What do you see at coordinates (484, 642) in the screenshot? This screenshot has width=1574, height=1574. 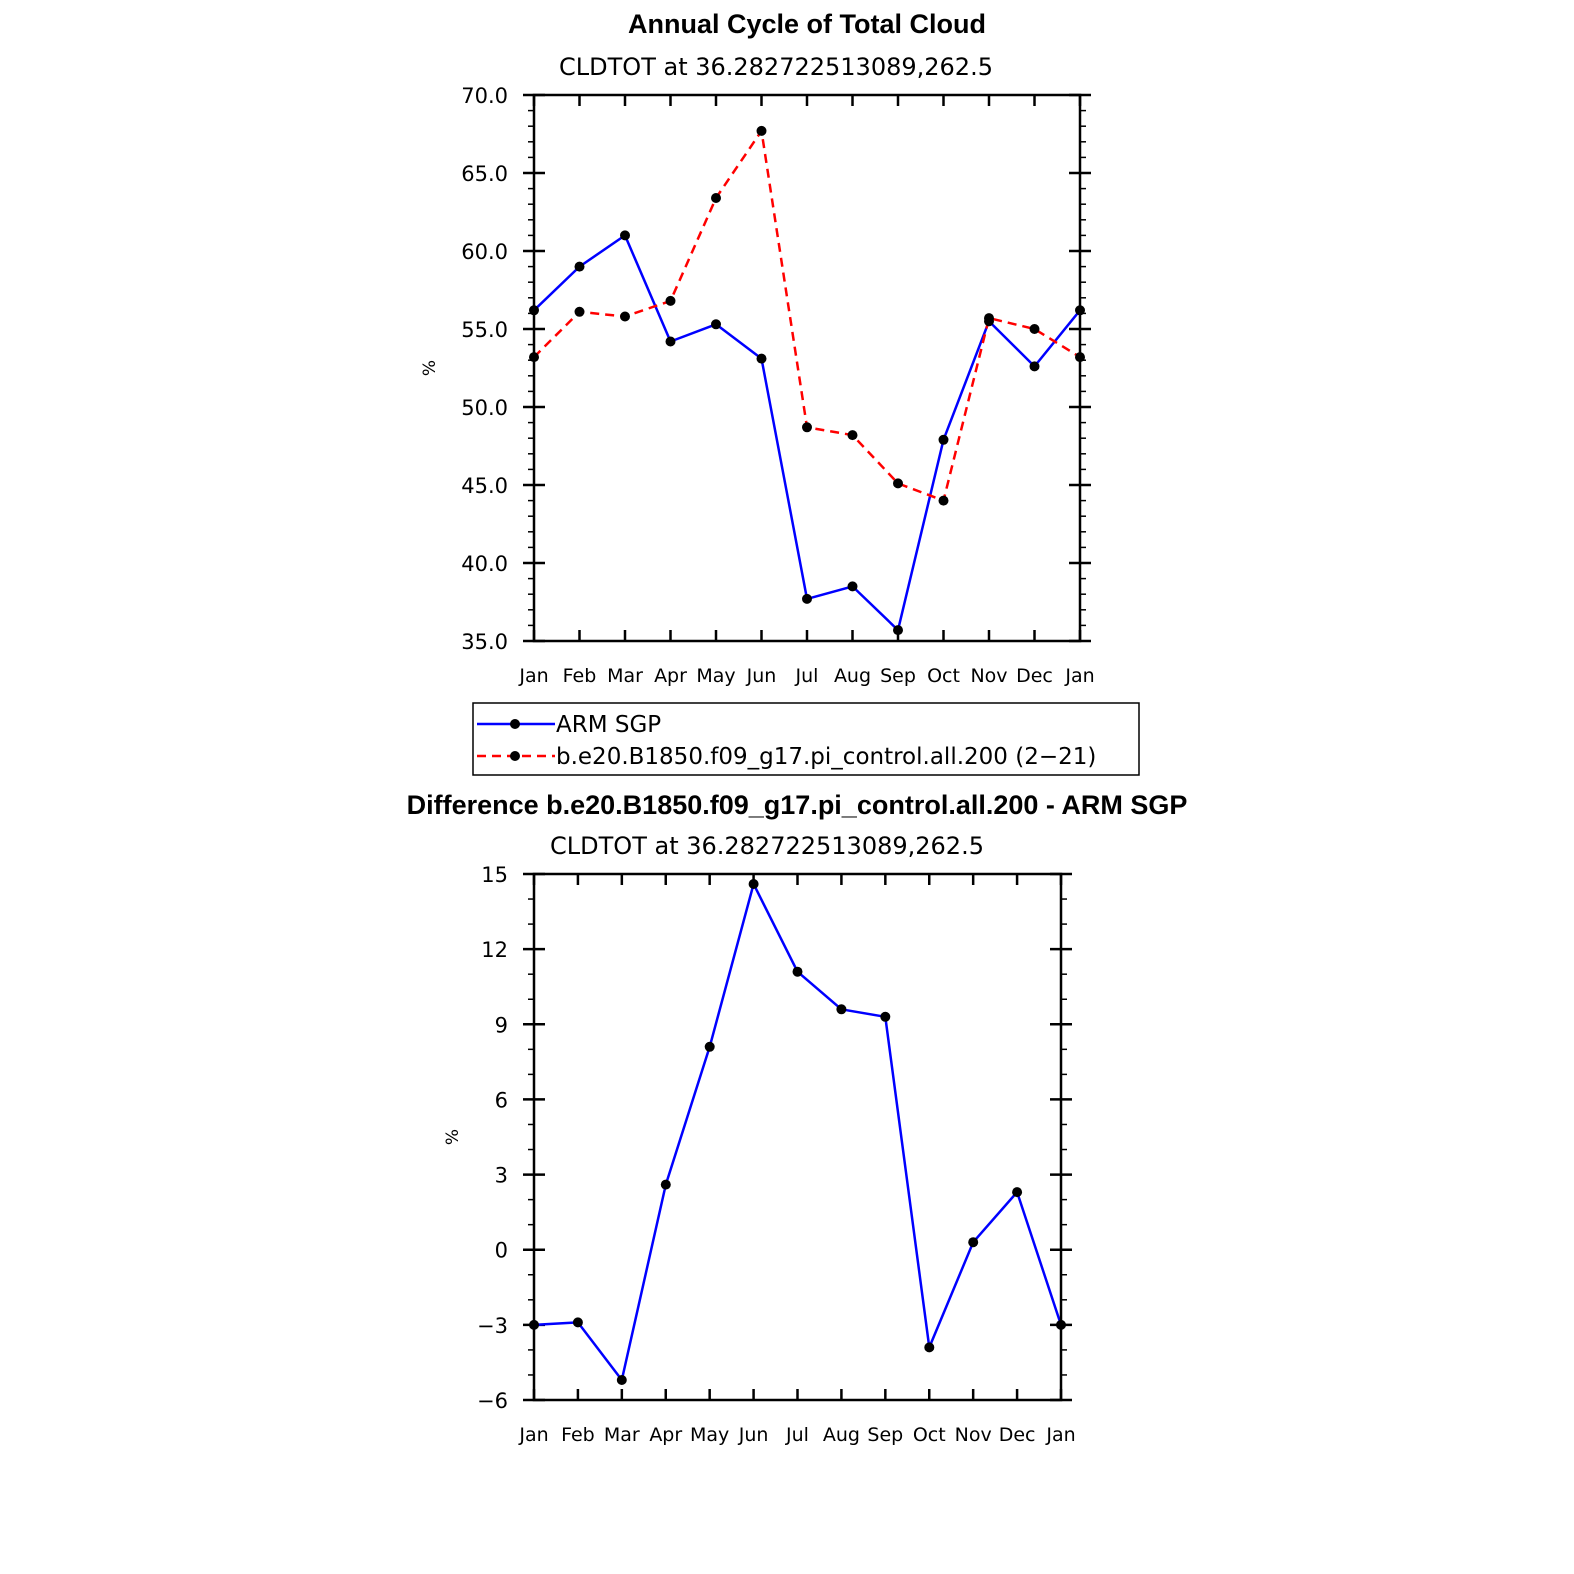 I see `y-tick-label: 35.0` at bounding box center [484, 642].